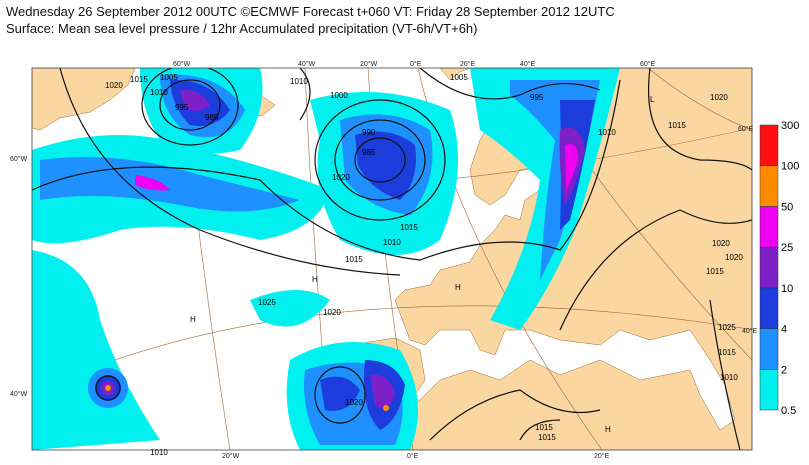 This screenshot has height=465, width=809. Describe the element at coordinates (652, 99) in the screenshot. I see `pressure-centres-item: L` at that location.